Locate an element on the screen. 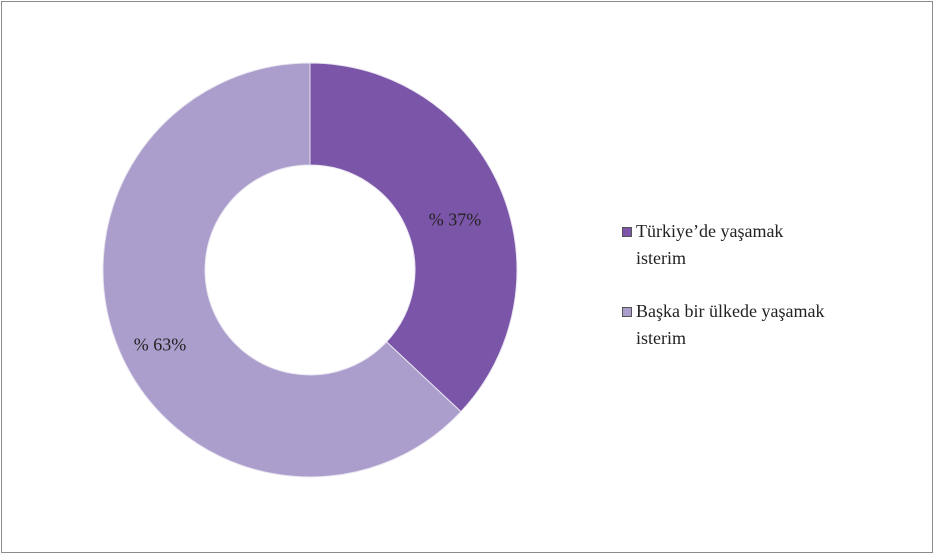 The width and height of the screenshot is (936, 556). legend-label: Başka bir ülkede yaşamak isterim is located at coordinates (730, 324).